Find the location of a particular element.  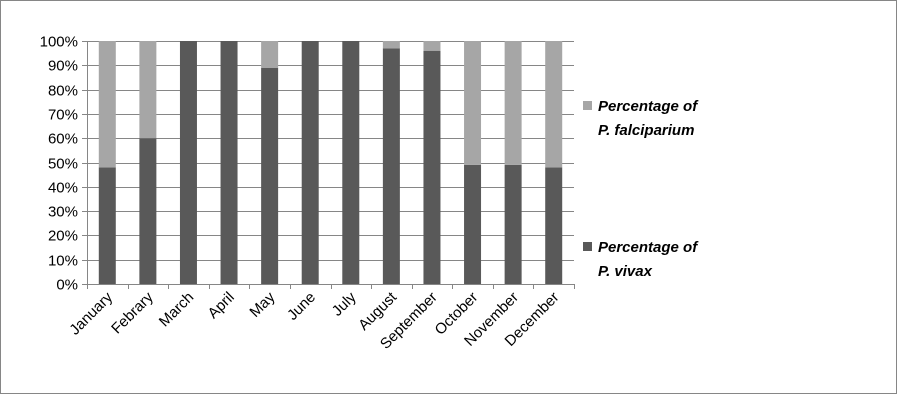

bar-falciparium-september is located at coordinates (432, 46).